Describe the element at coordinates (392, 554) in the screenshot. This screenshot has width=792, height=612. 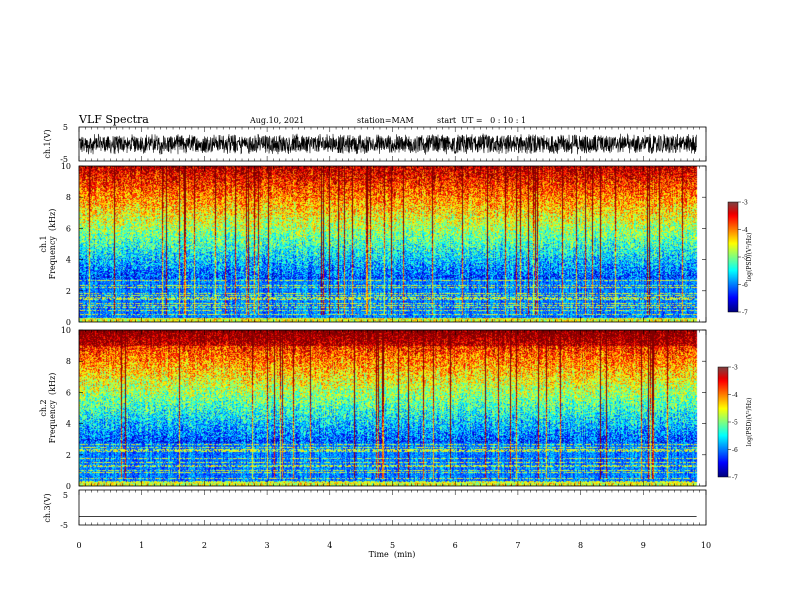
I see `x-axis-label: Time (min)` at that location.